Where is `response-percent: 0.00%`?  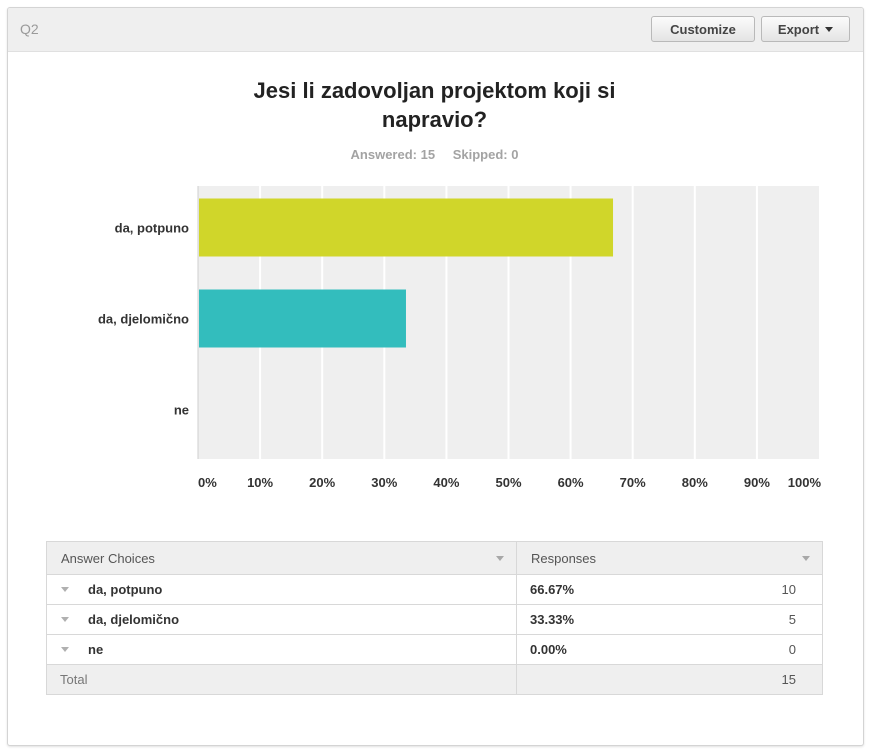 response-percent: 0.00% is located at coordinates (548, 649).